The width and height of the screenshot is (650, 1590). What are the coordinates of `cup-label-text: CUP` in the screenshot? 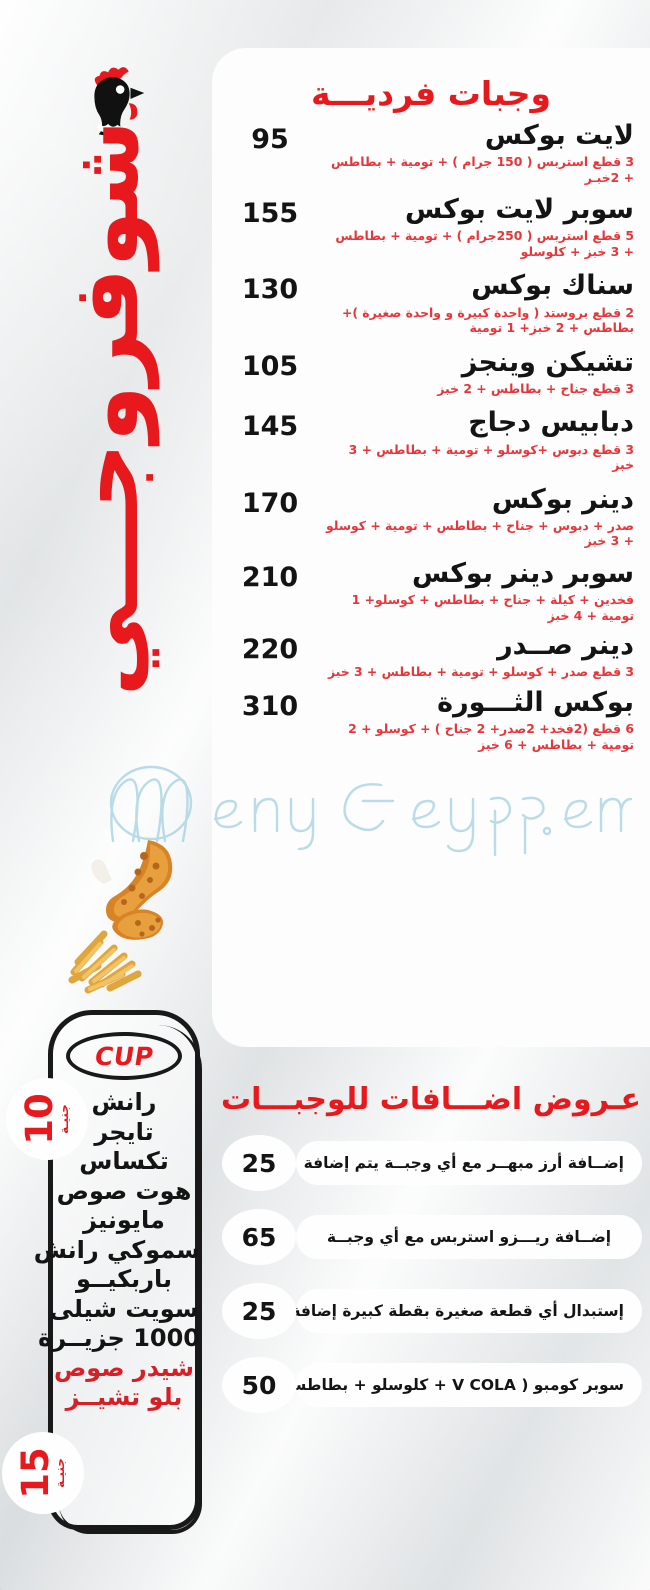 It's located at (124, 1056).